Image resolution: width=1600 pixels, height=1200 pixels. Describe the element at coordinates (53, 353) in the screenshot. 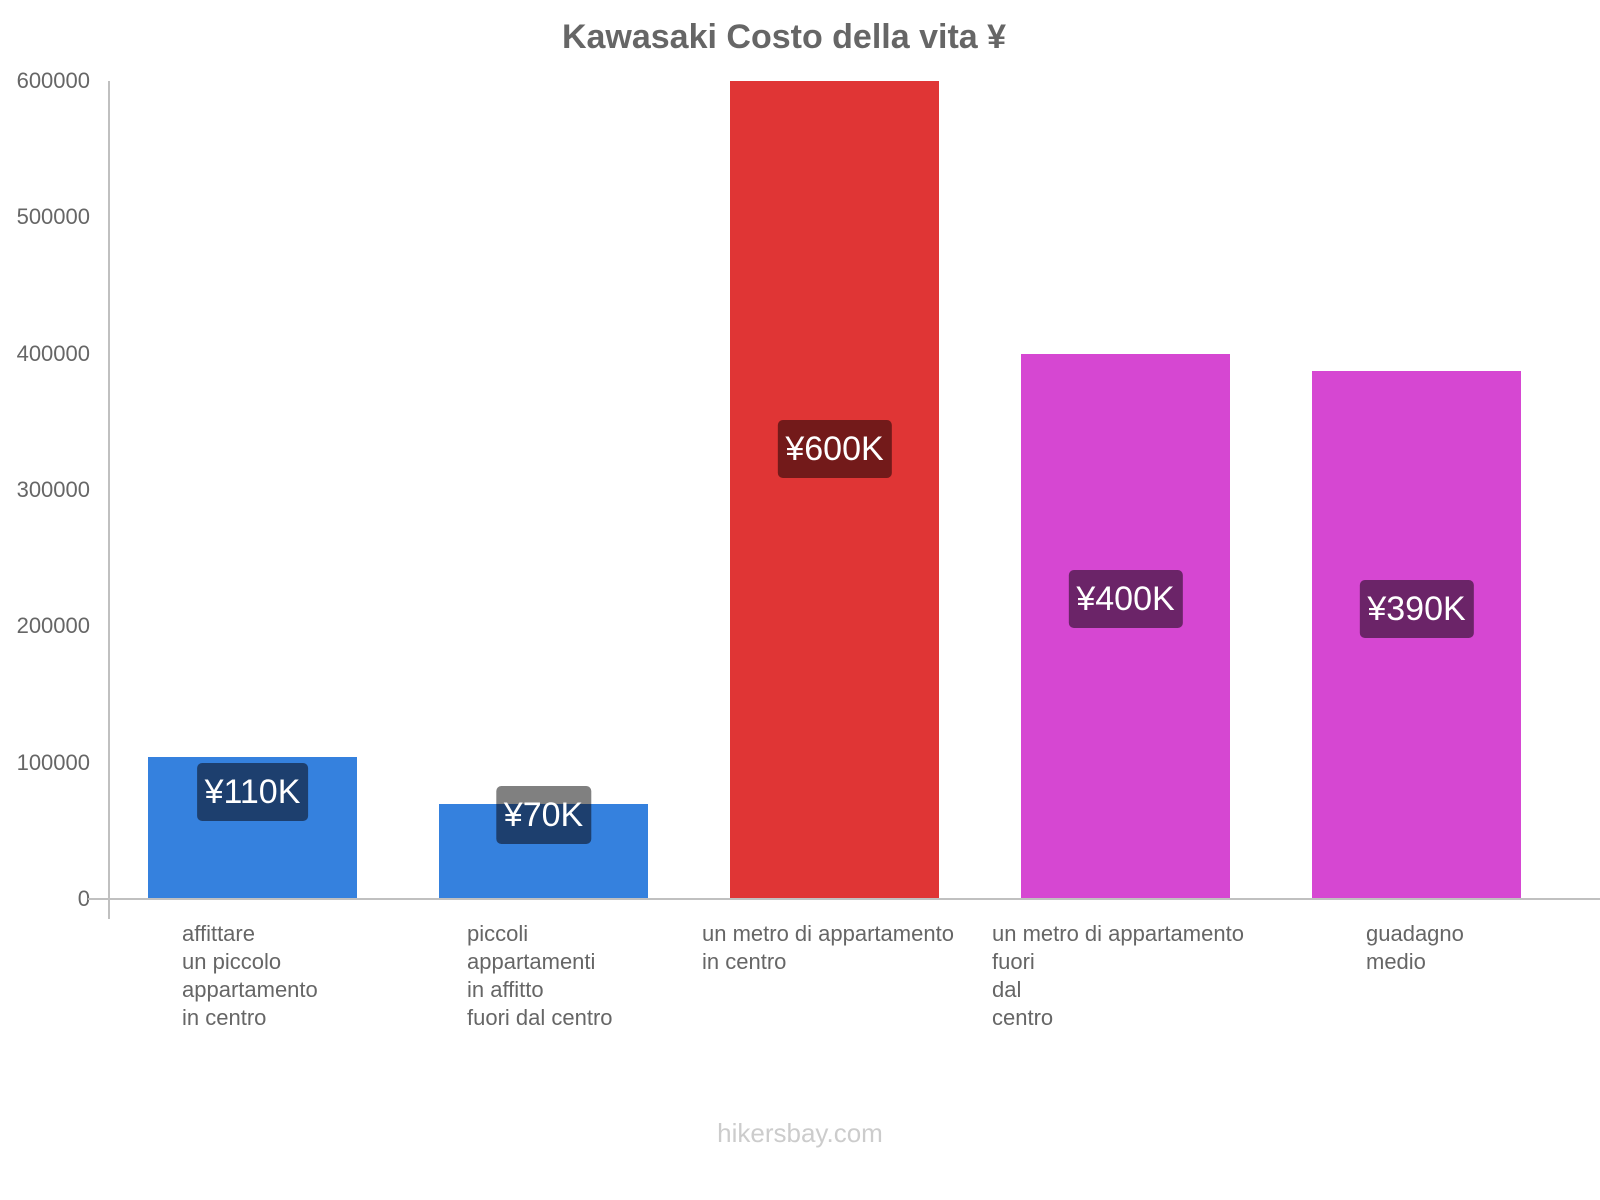

I see `y-tick-400000: 400000` at that location.